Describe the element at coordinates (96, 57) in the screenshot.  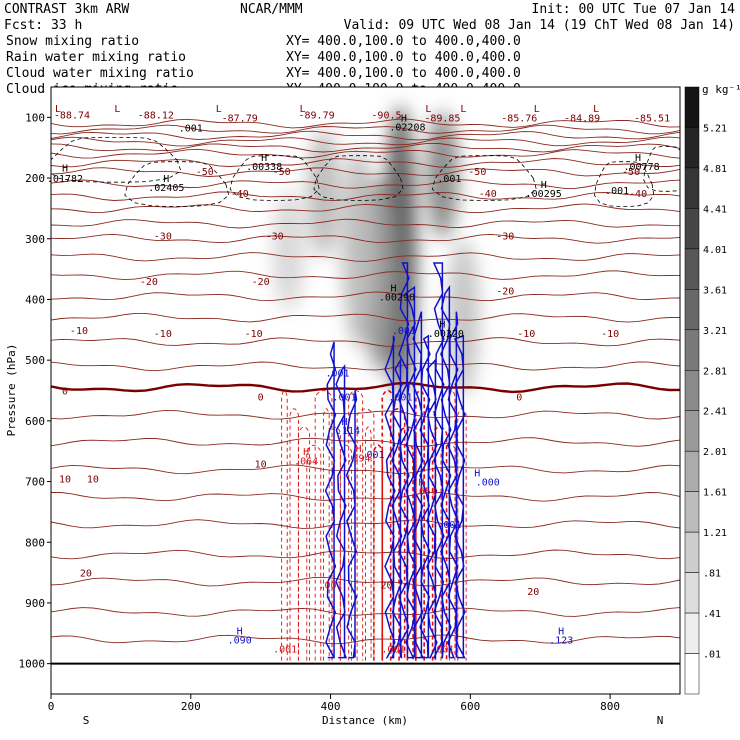
I see `field-name-rain: Rain water mixing ratio` at that location.